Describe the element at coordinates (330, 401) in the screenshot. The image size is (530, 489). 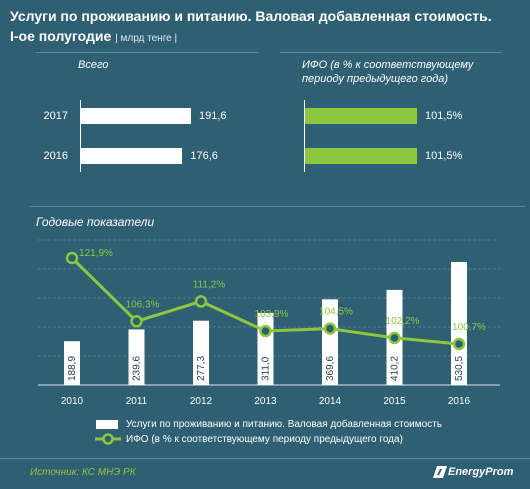
I see `year-tick-label: 2014` at that location.